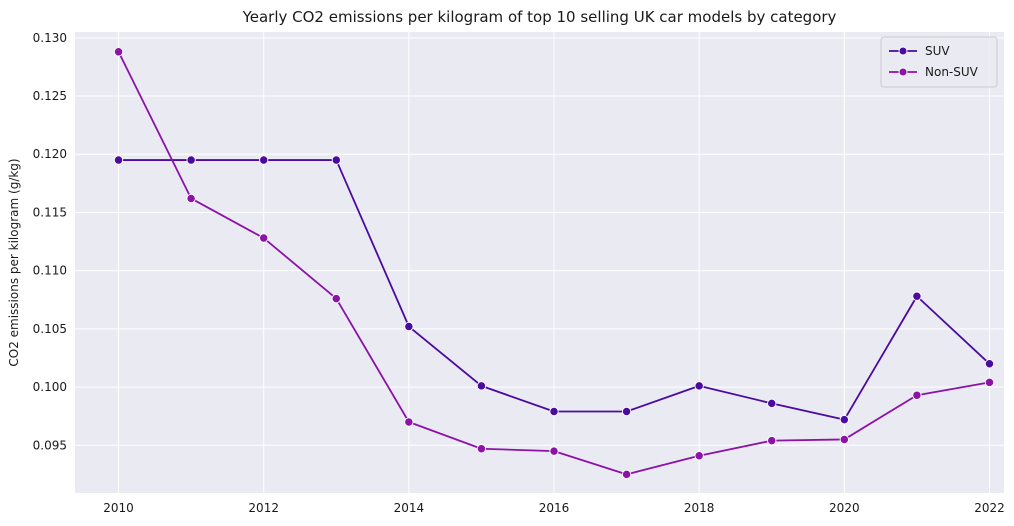  I want to click on y-axis-label: CO2 emissions per kilogram (g/kg), so click(14, 262).